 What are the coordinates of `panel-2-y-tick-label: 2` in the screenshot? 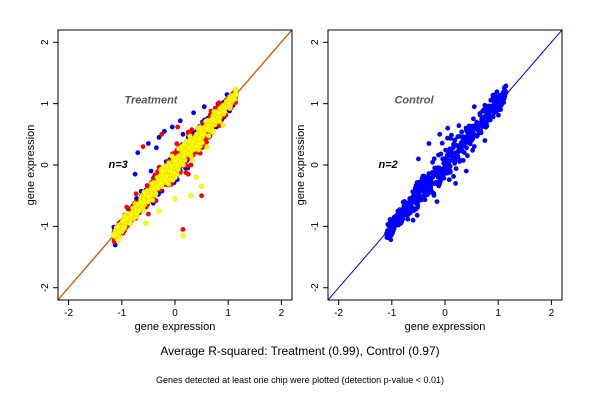 It's located at (315, 42).